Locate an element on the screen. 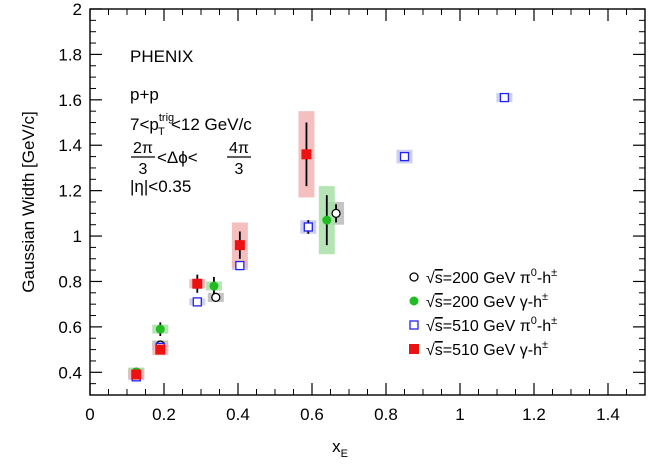 The height and width of the screenshot is (466, 672). x-tick-label: 1 is located at coordinates (459, 414).